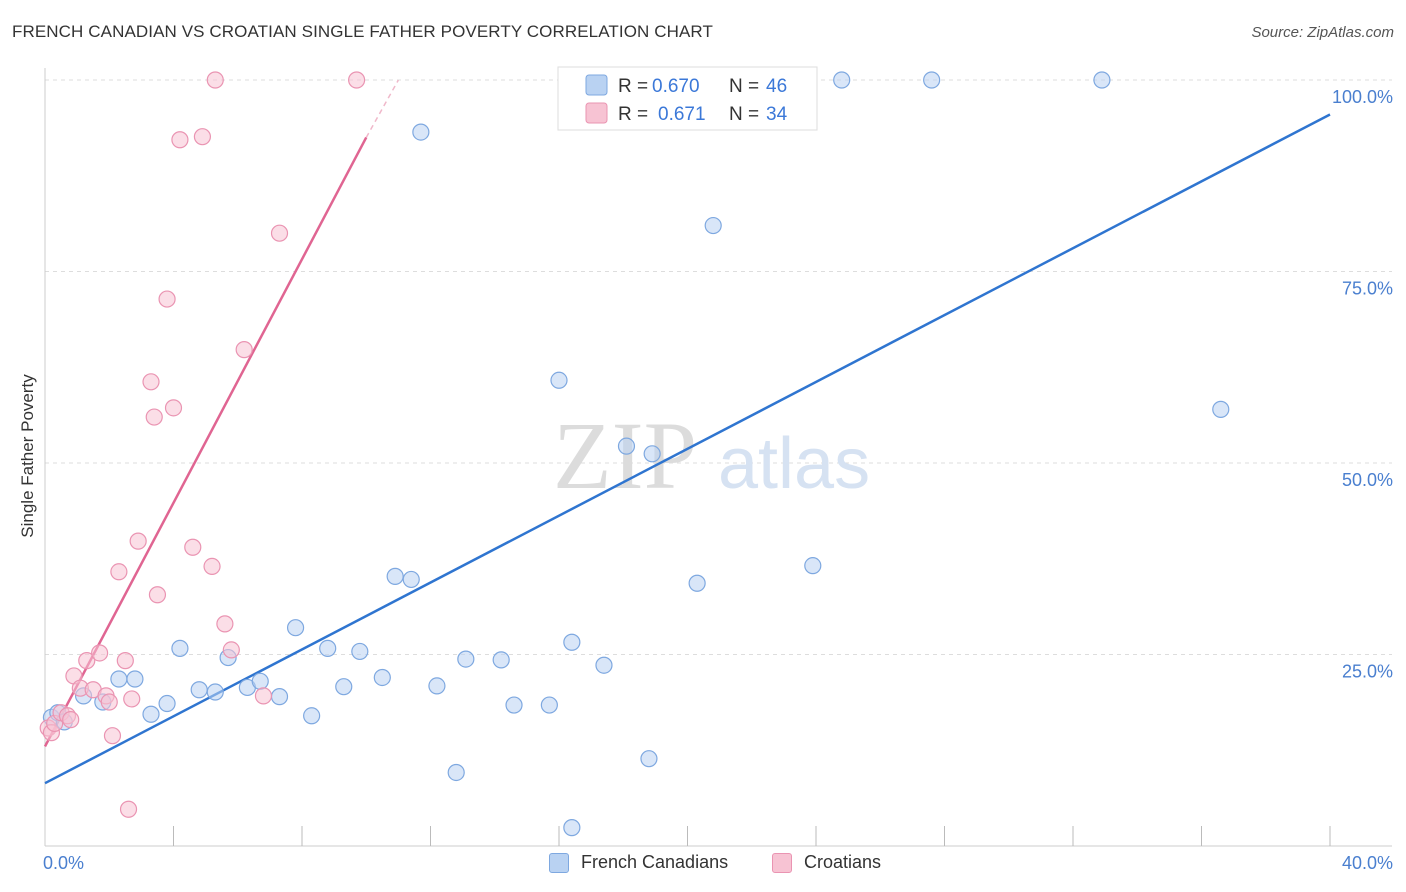  Describe the element at coordinates (687, 98) in the screenshot. I see `legend-box: R = 0.670 N = 46 R = 0.671 N = 34` at that location.